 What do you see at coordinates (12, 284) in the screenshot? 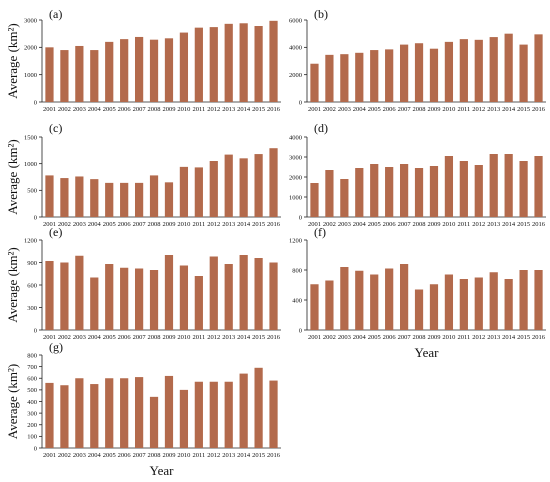
I see `y-axis-title: Average (km²)` at bounding box center [12, 284].